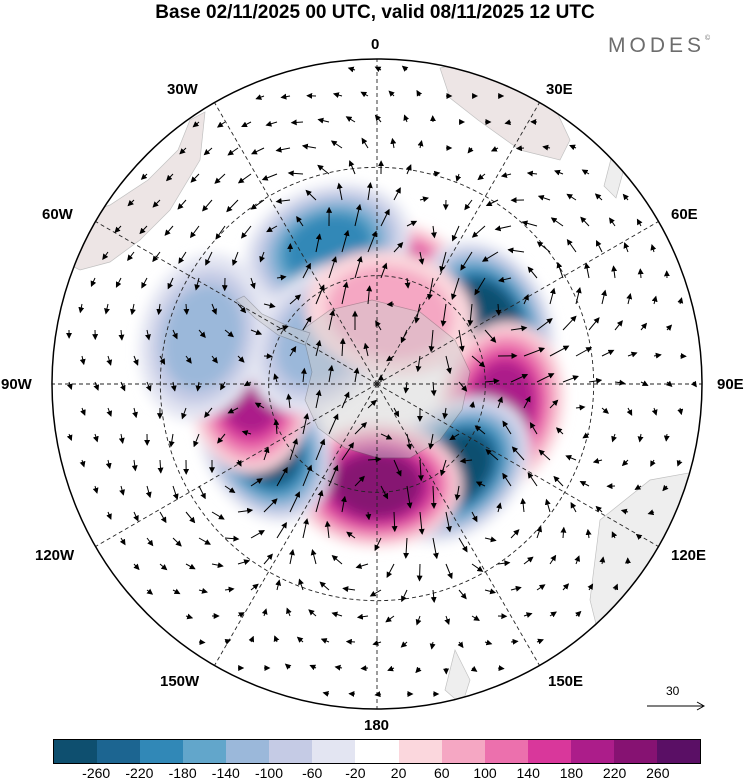 The image size is (750, 783). What do you see at coordinates (182, 773) in the screenshot?
I see `colorbar-tick-label: -180` at bounding box center [182, 773].